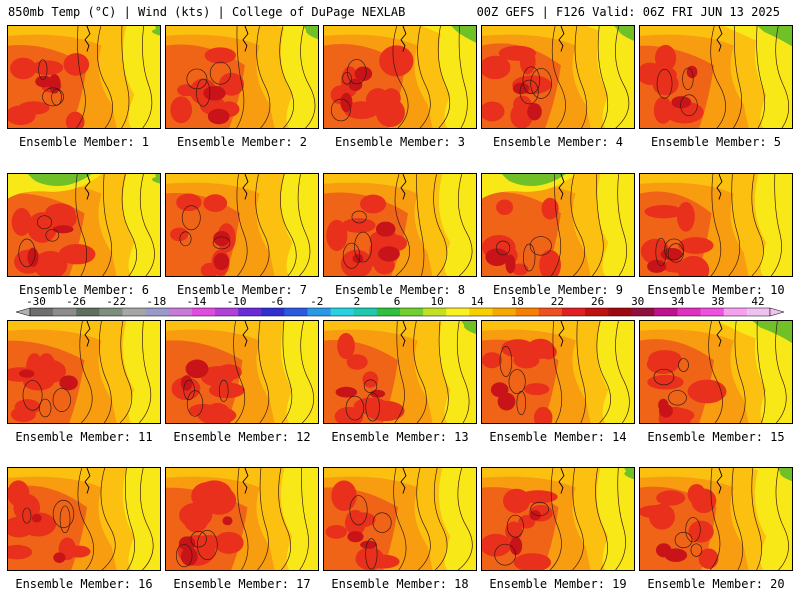 The height and width of the screenshot is (600, 800). Describe the element at coordinates (716, 437) in the screenshot. I see `ensemble-member-label: Ensemble Member: 15` at that location.